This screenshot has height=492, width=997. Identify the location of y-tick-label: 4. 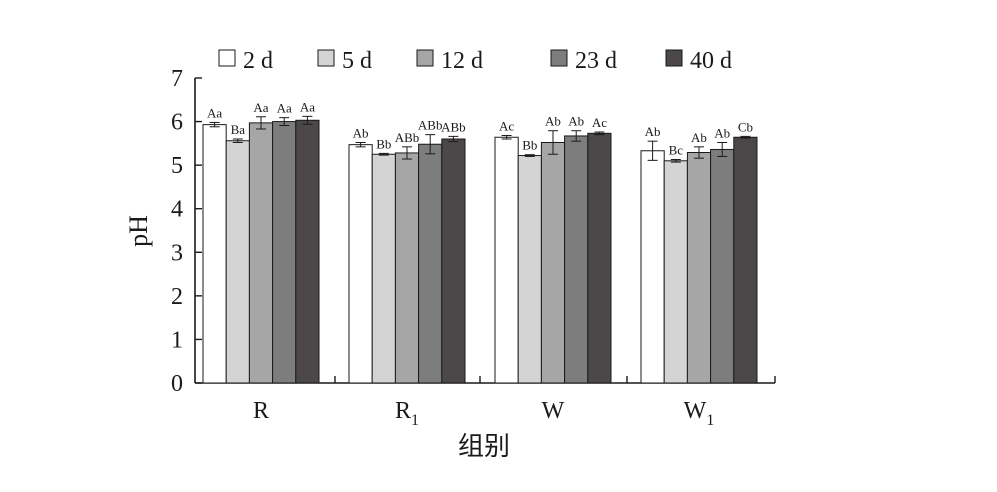
(177, 210).